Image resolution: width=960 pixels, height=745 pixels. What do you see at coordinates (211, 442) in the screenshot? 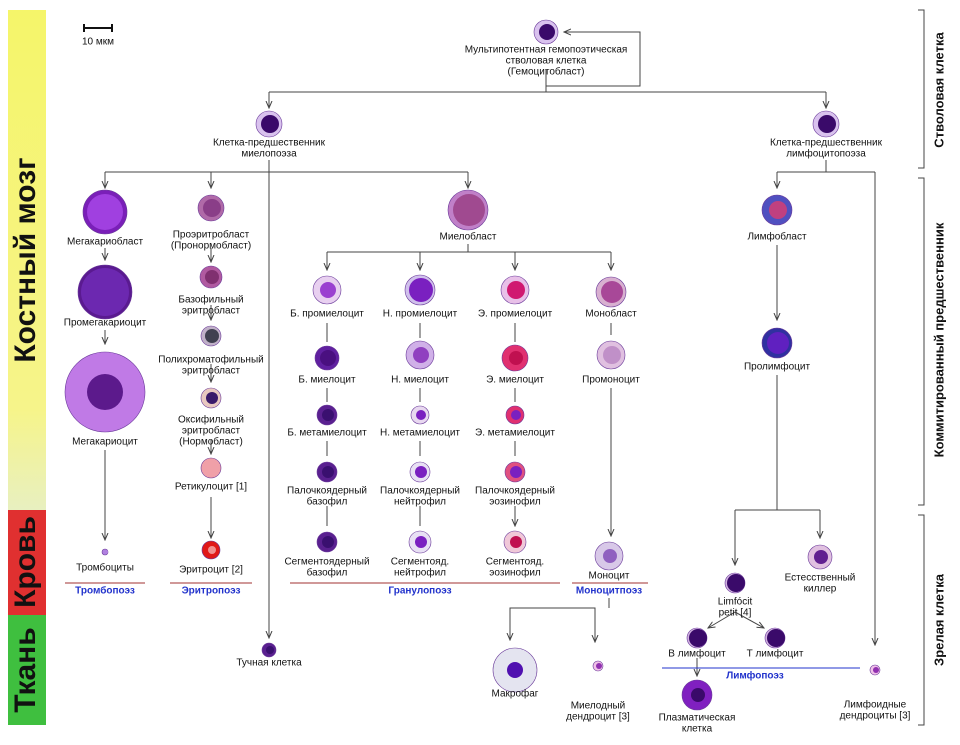
I see `cell-label: (Нормобласт)` at bounding box center [211, 442].